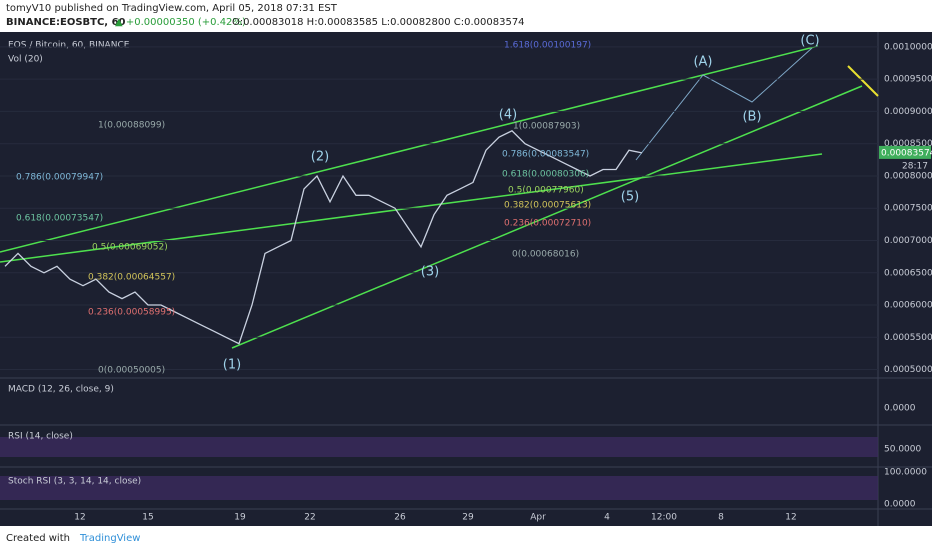  I want to click on fib-label: 0.236(0.00072710), so click(547, 224).